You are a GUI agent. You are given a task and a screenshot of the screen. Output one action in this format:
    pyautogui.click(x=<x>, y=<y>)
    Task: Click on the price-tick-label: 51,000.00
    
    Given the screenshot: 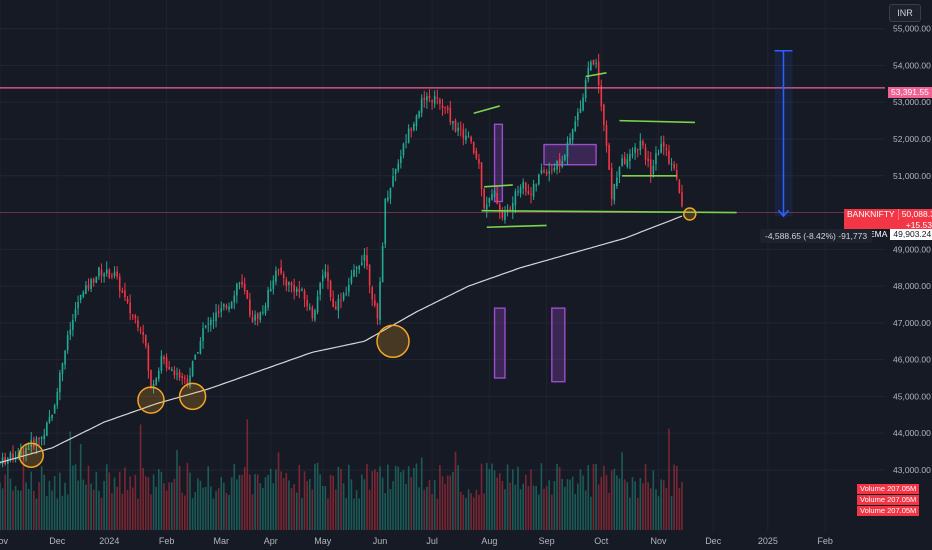 What is the action you would take?
    pyautogui.click(x=912, y=176)
    